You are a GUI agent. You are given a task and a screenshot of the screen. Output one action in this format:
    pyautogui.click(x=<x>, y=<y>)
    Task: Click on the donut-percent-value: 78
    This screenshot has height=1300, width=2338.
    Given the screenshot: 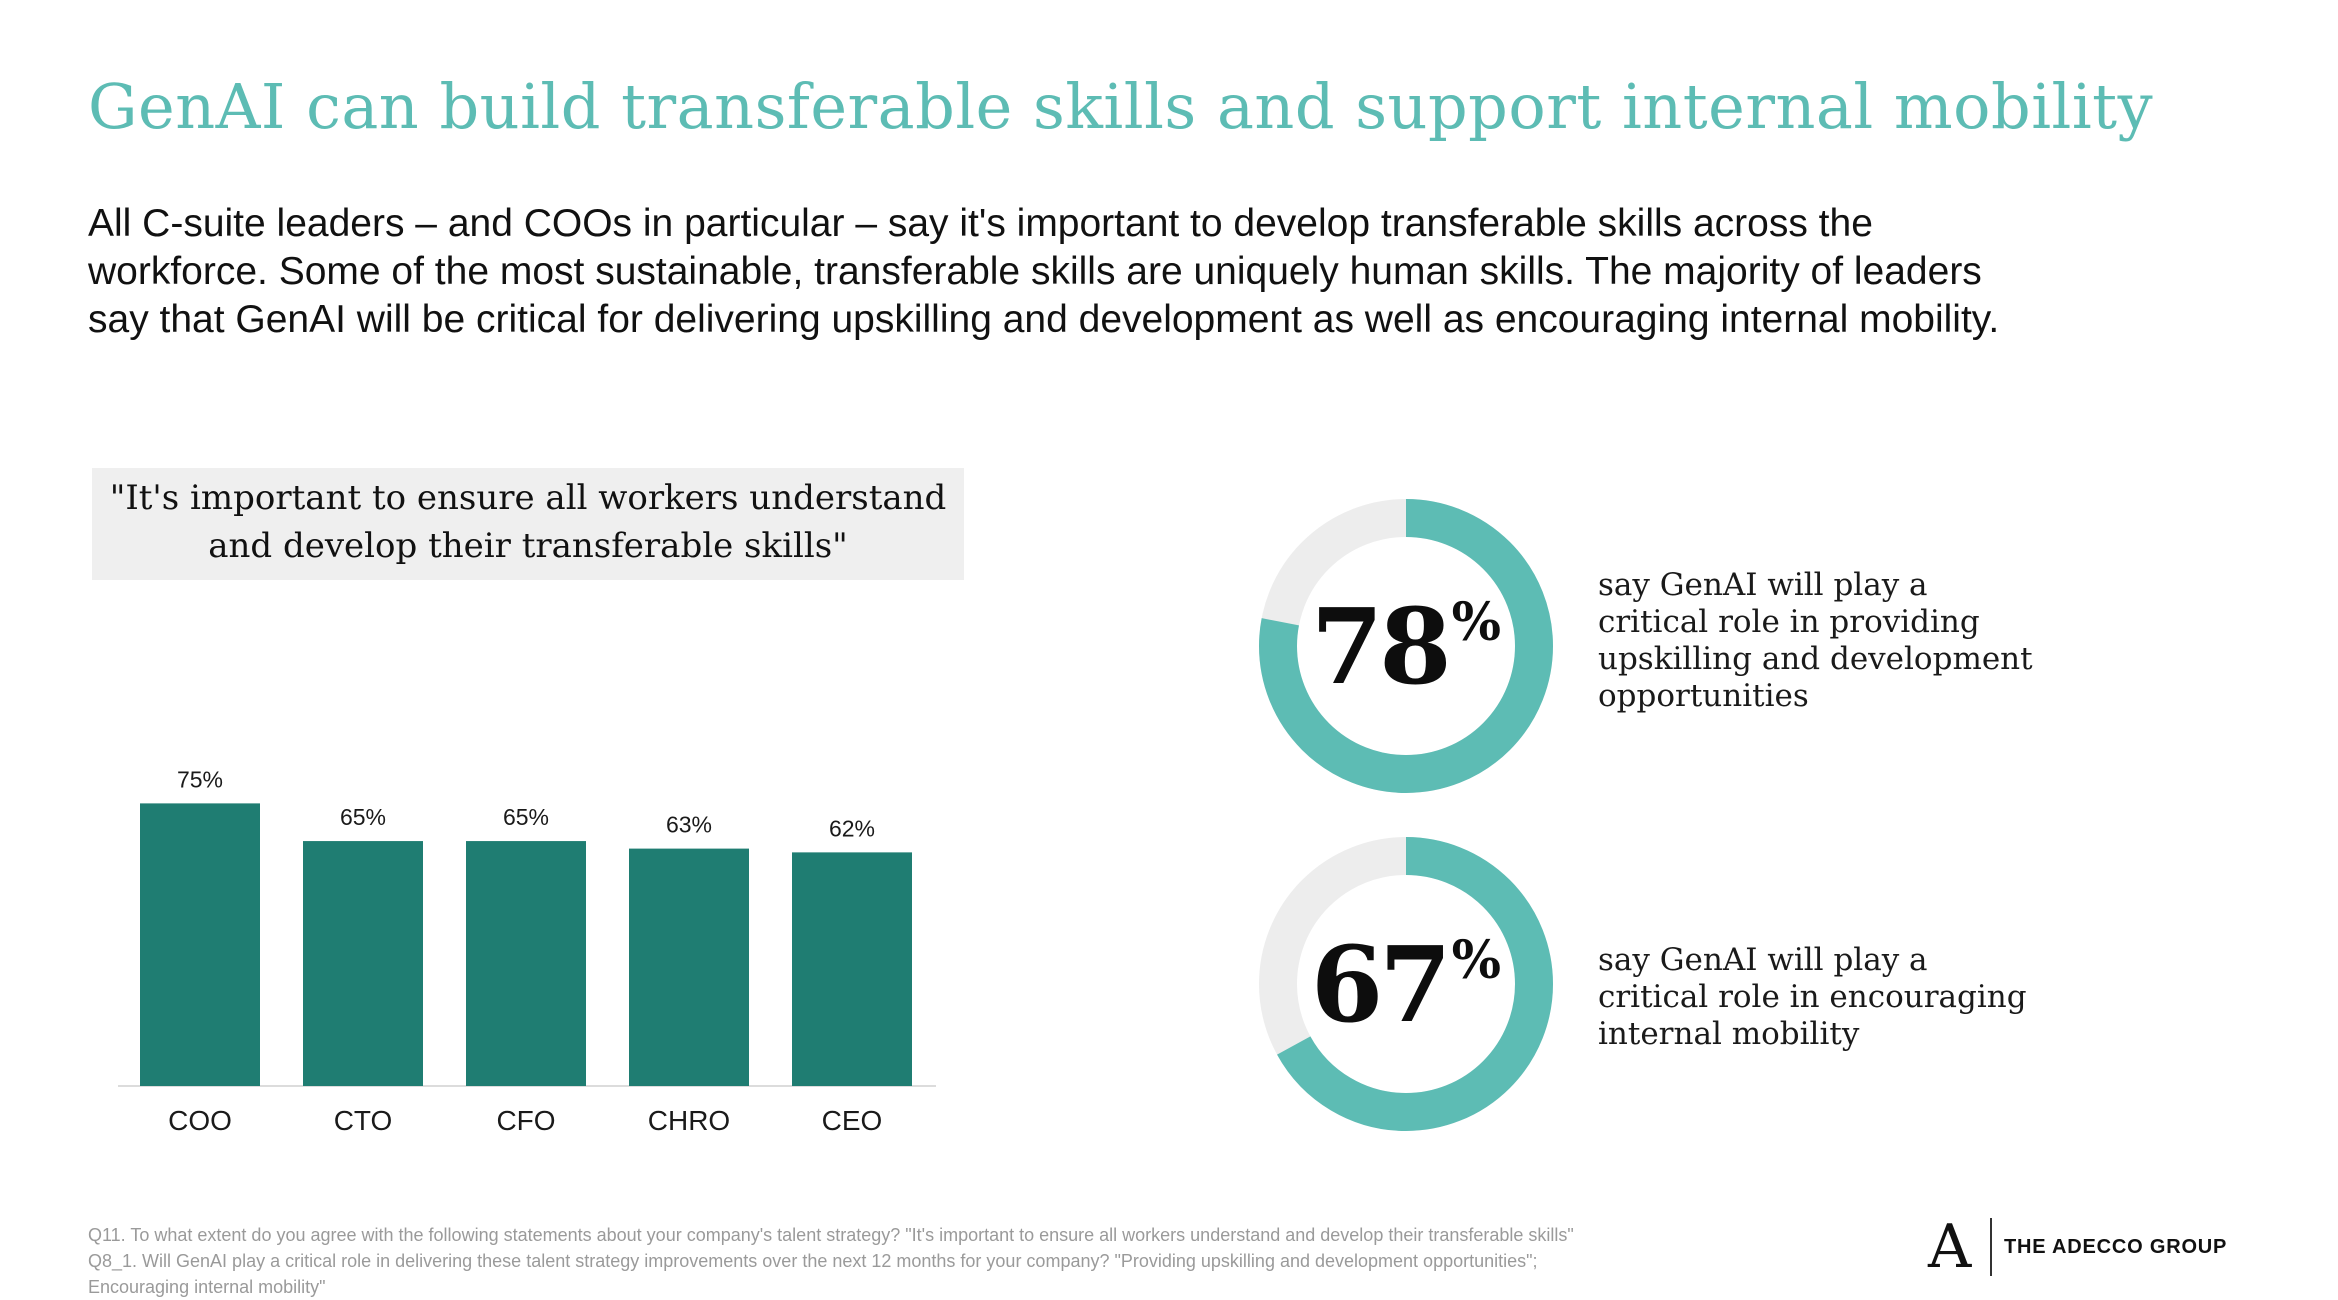 What is the action you would take?
    pyautogui.click(x=1381, y=646)
    